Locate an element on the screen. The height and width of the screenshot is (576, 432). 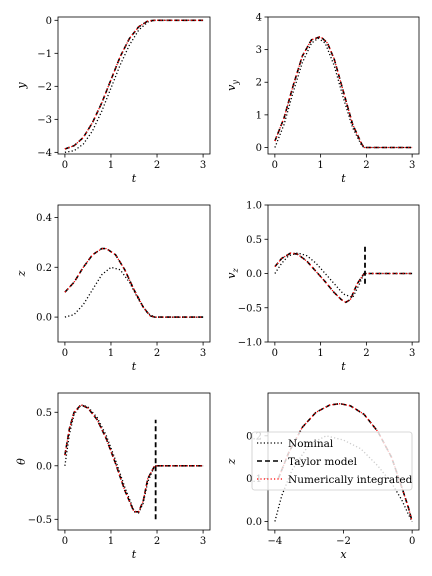
legend-box is located at coordinates (332, 461).